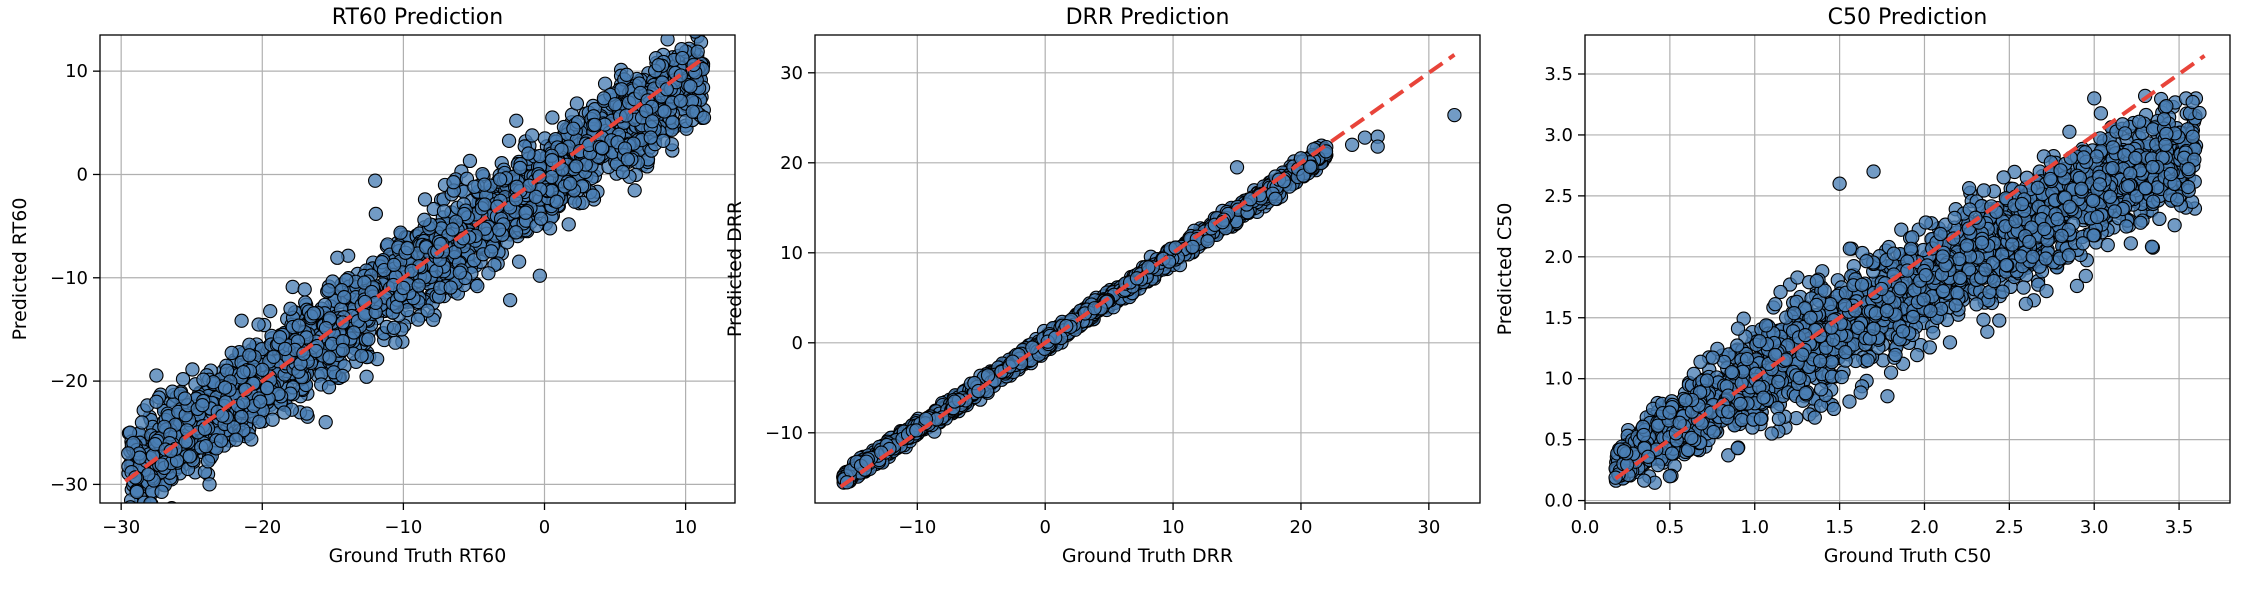 This screenshot has height=596, width=2244. Describe the element at coordinates (1148, 17) in the screenshot. I see `chart-title: DRR Prediction` at that location.